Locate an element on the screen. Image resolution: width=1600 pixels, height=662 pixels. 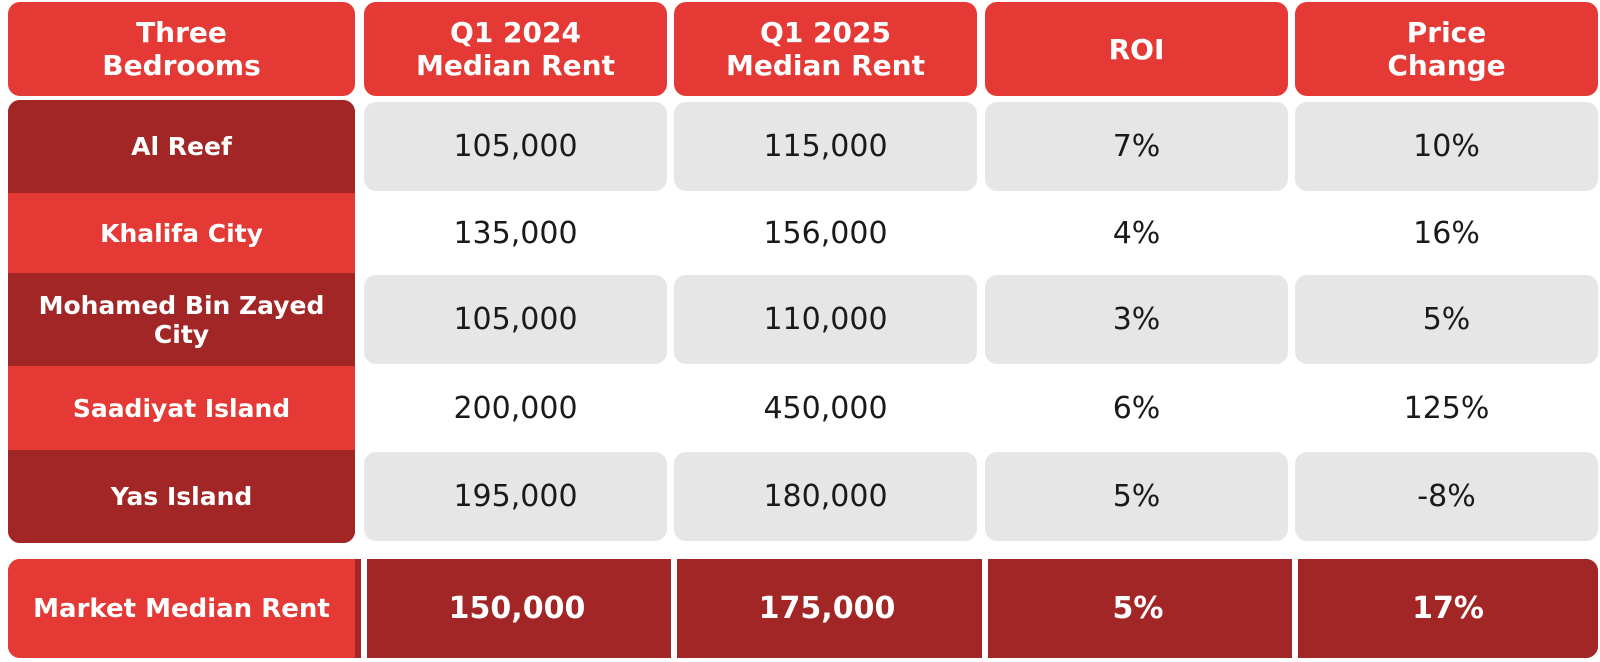
data-cell-text: 180,000 is located at coordinates (825, 496).